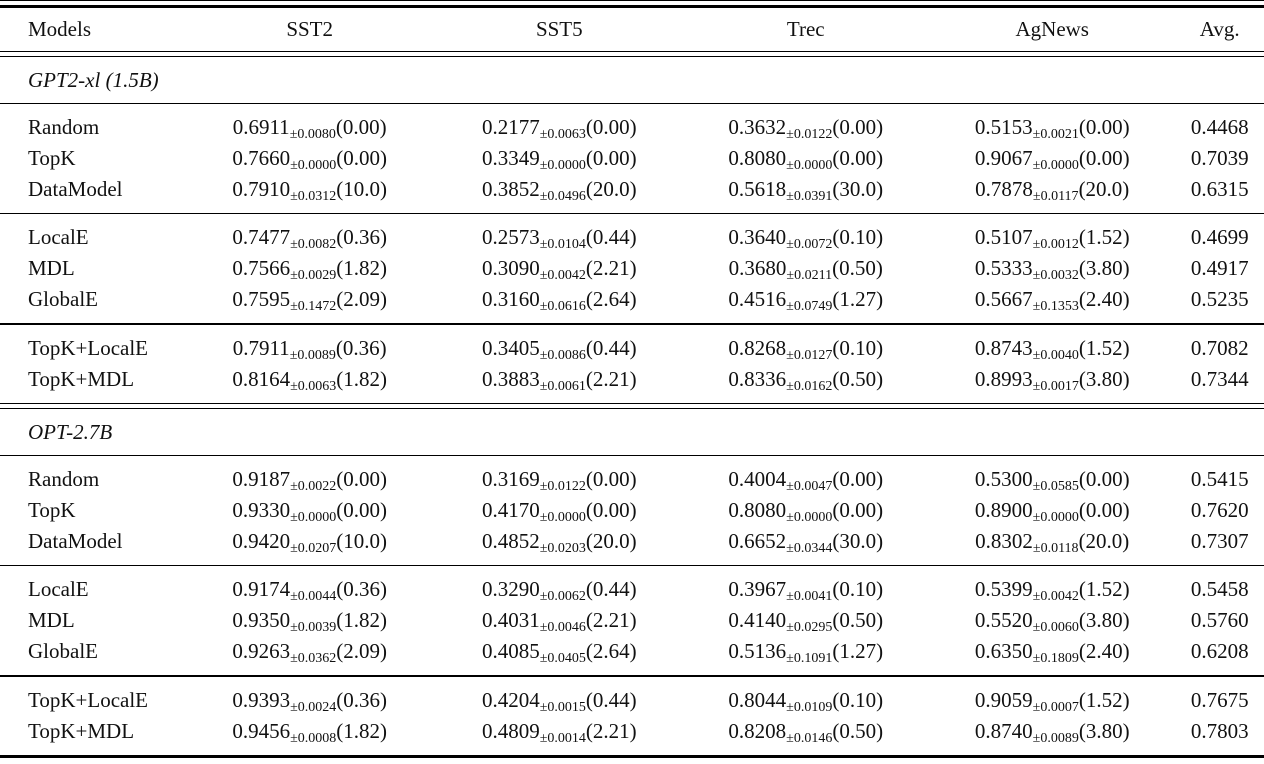 The width and height of the screenshot is (1264, 764). What do you see at coordinates (562, 307) in the screenshot?
I see `score-std: ±0.0616` at bounding box center [562, 307].